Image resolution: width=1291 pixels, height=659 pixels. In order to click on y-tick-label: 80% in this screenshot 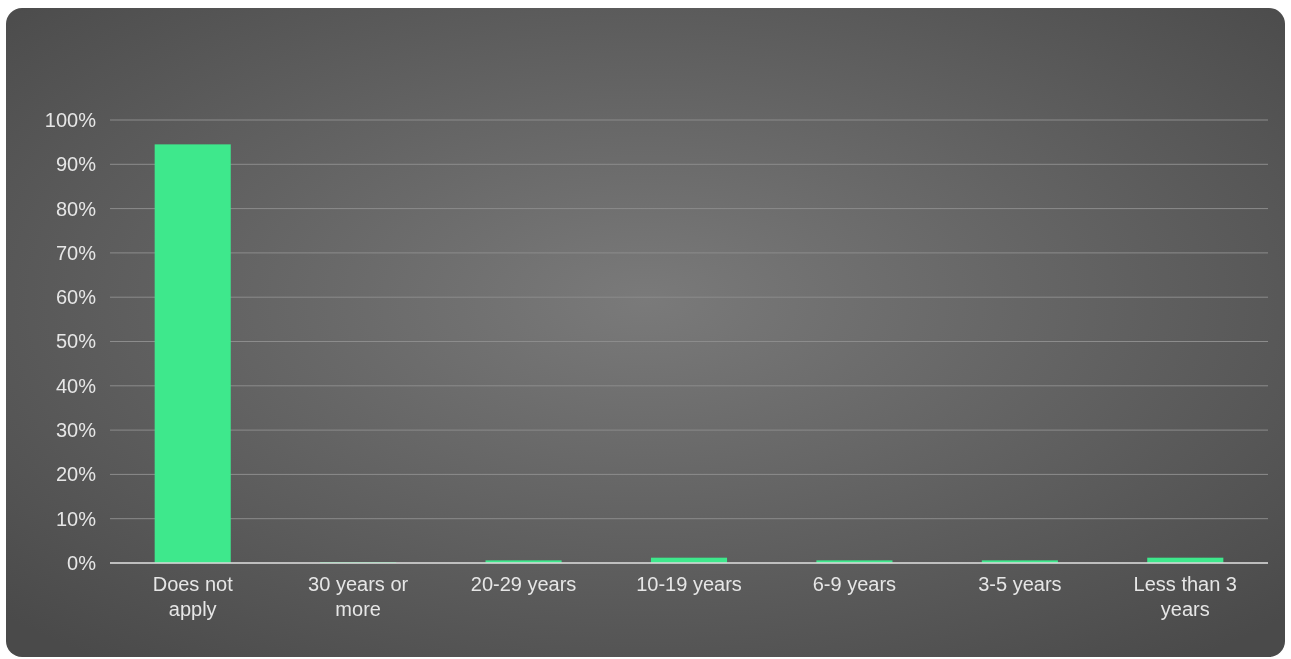, I will do `click(76, 208)`.